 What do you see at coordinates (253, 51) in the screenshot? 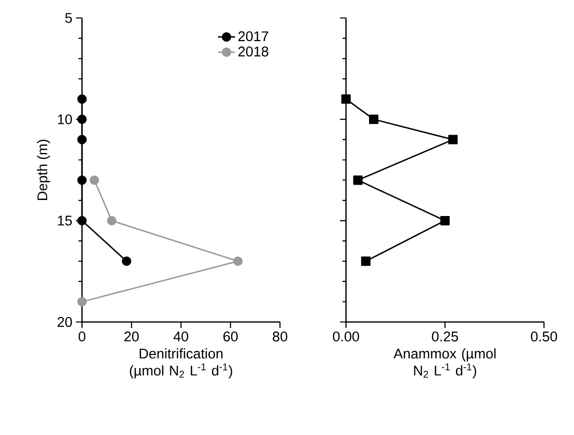
I see `legend-label: 2018` at bounding box center [253, 51].